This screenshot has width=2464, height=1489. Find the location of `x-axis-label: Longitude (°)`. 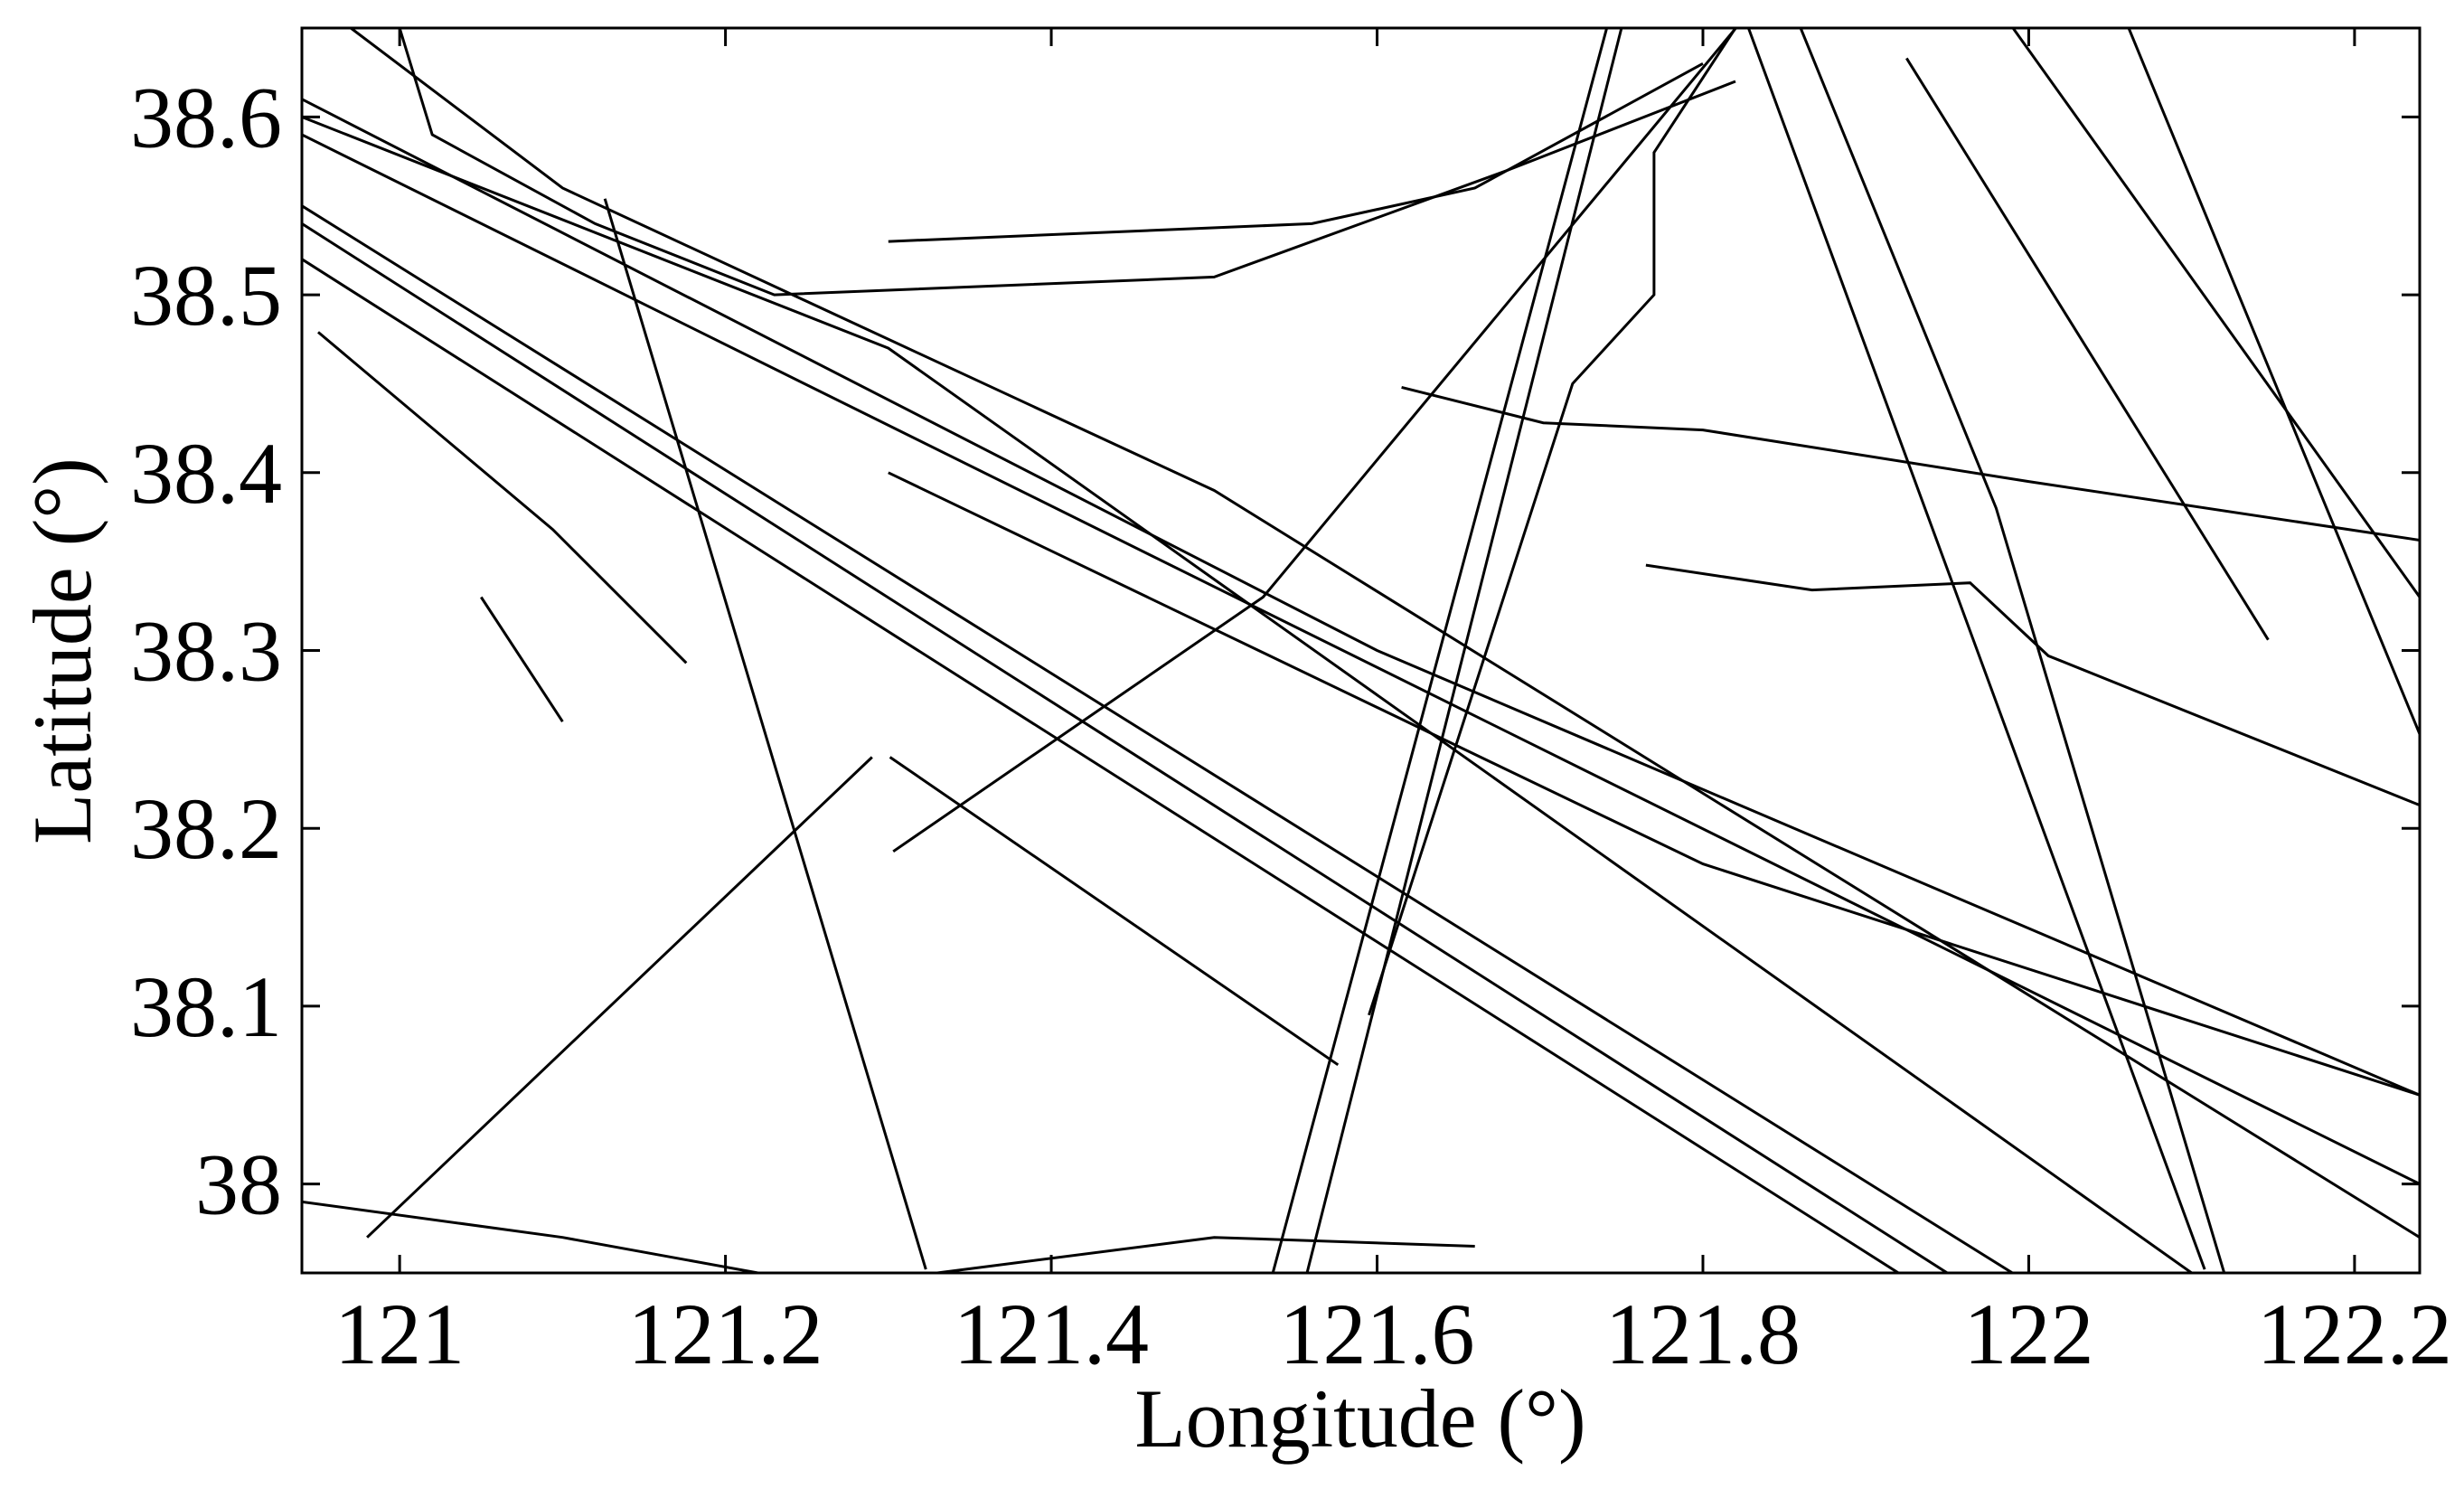

x-axis-label: Longitude (°) is located at coordinates (1359, 1418).